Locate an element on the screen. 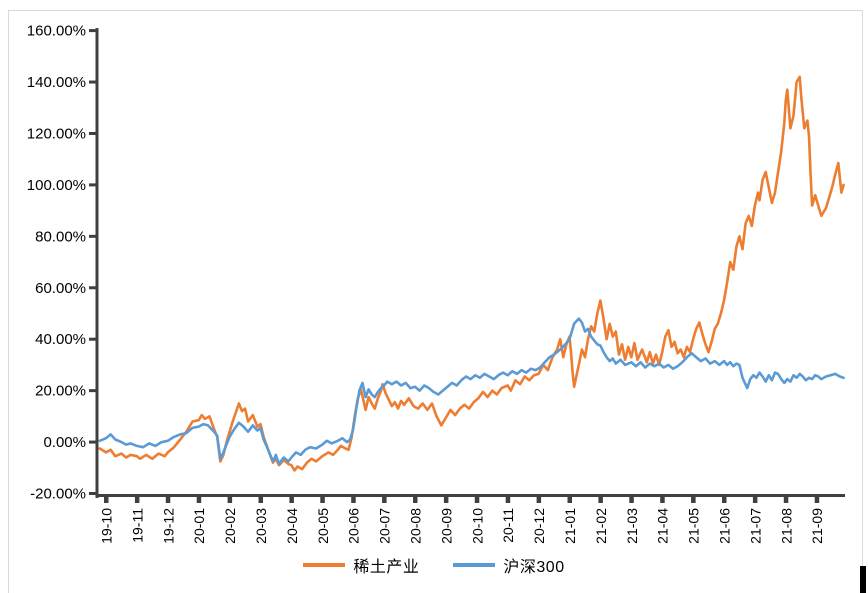  y-tick-label: 60.00% is located at coordinates (60, 288).